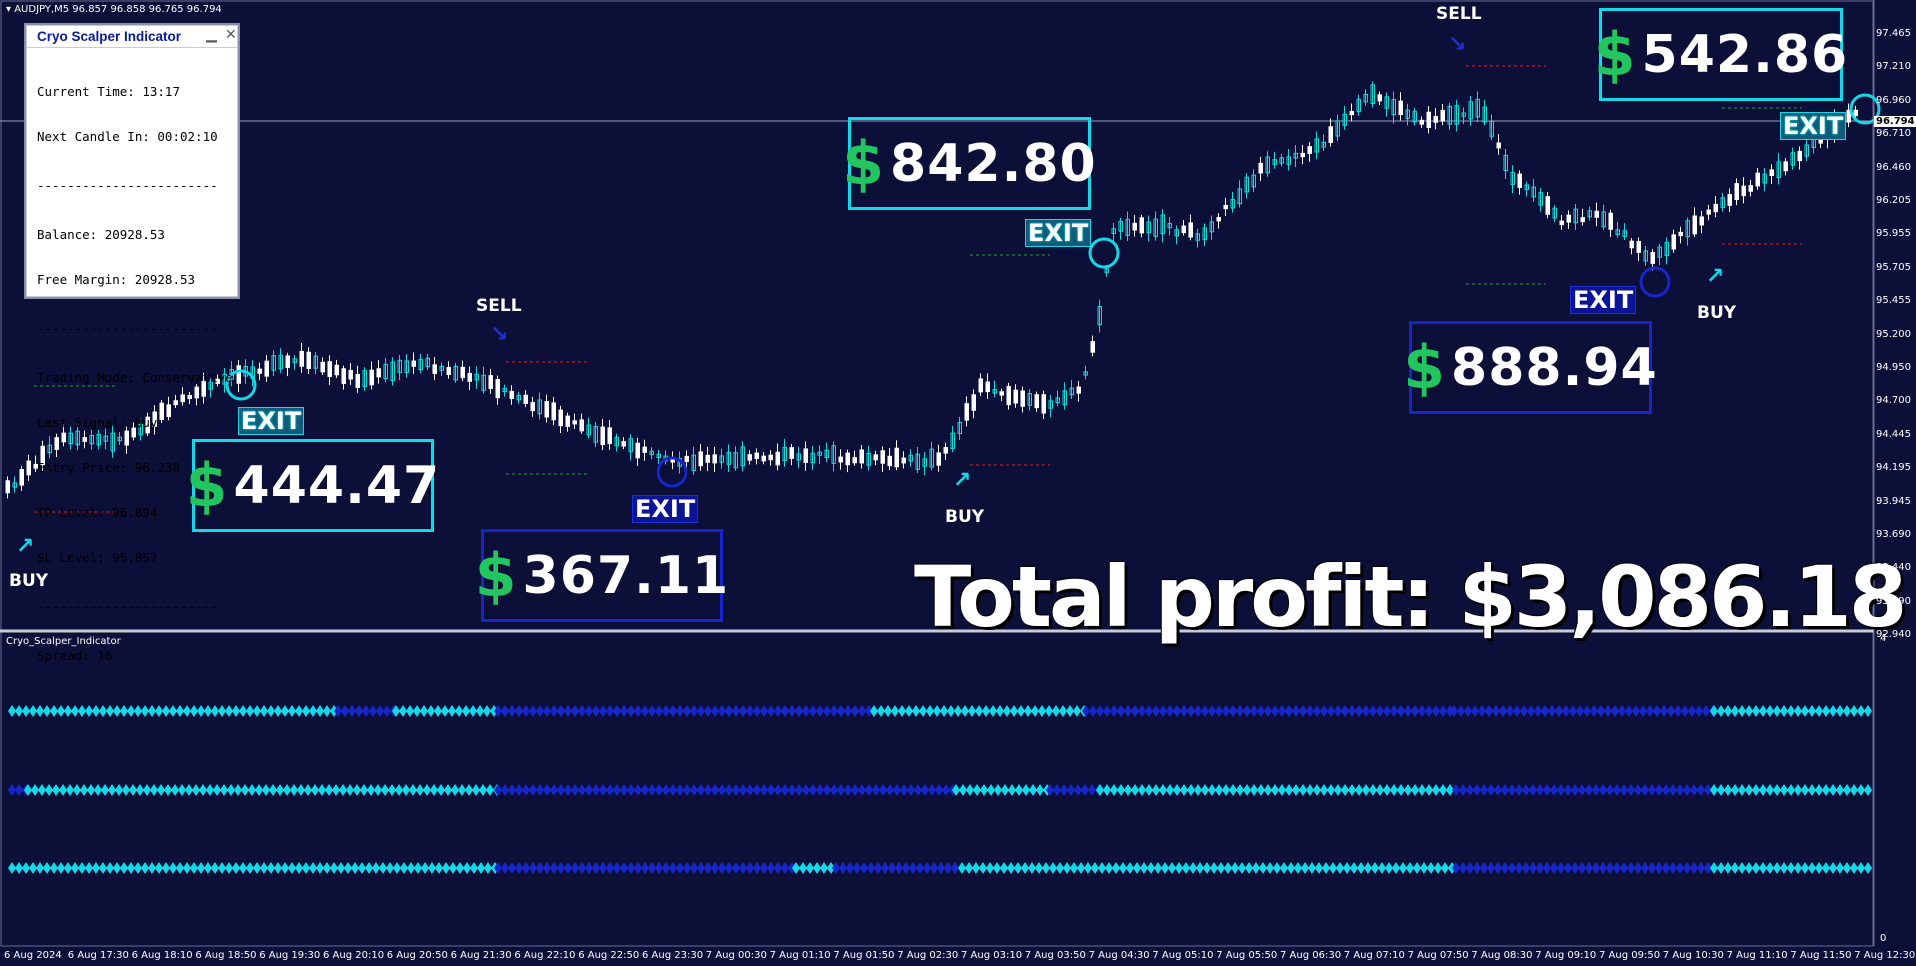 The height and width of the screenshot is (966, 1916). What do you see at coordinates (211, 35) in the screenshot?
I see `minimize-icon: ▁` at bounding box center [211, 35].